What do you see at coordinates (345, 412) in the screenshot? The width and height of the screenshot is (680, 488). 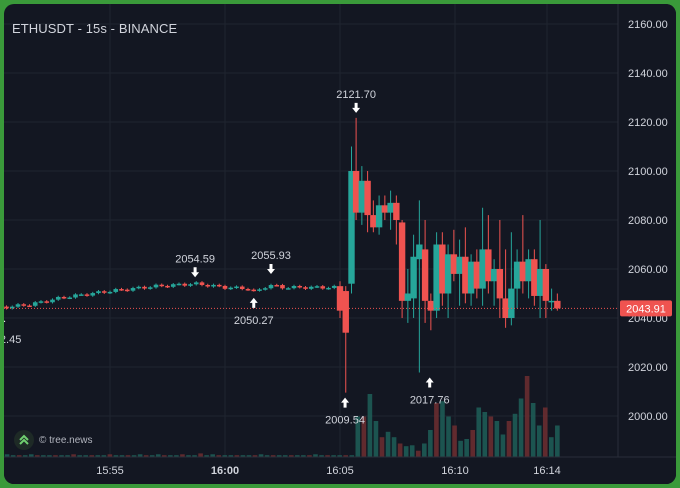 I see `price-annotation: 2009.54` at bounding box center [345, 412].